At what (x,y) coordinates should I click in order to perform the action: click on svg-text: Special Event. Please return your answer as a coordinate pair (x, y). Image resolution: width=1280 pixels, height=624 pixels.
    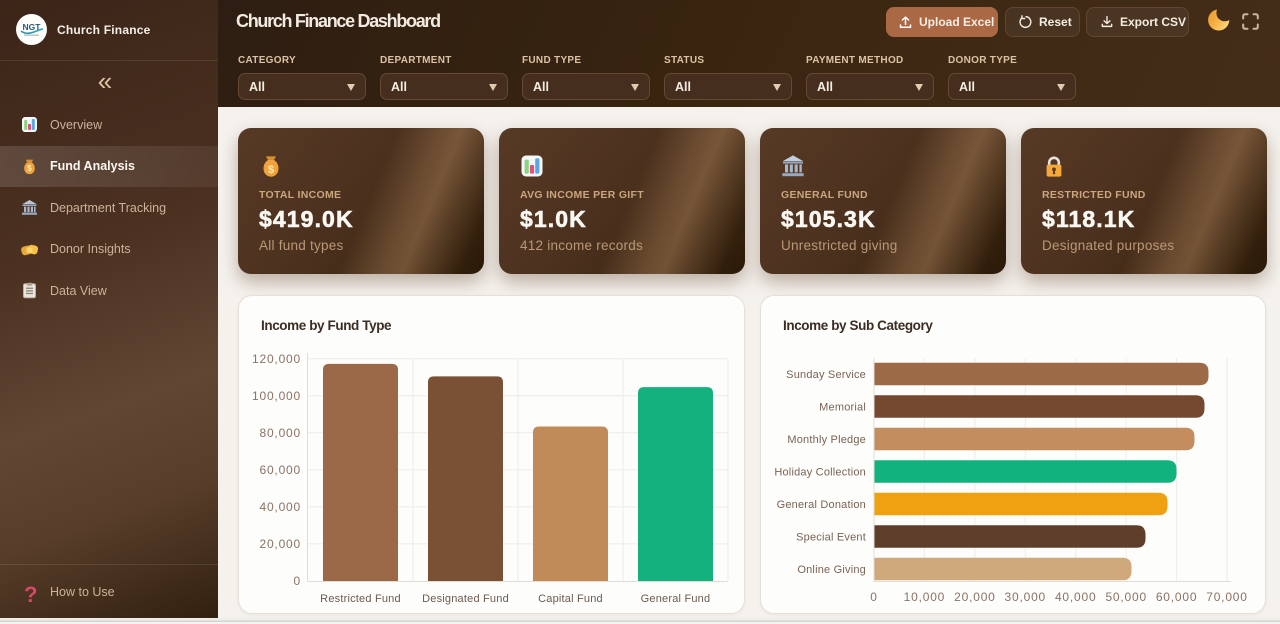
    Looking at the image, I should click on (831, 538).